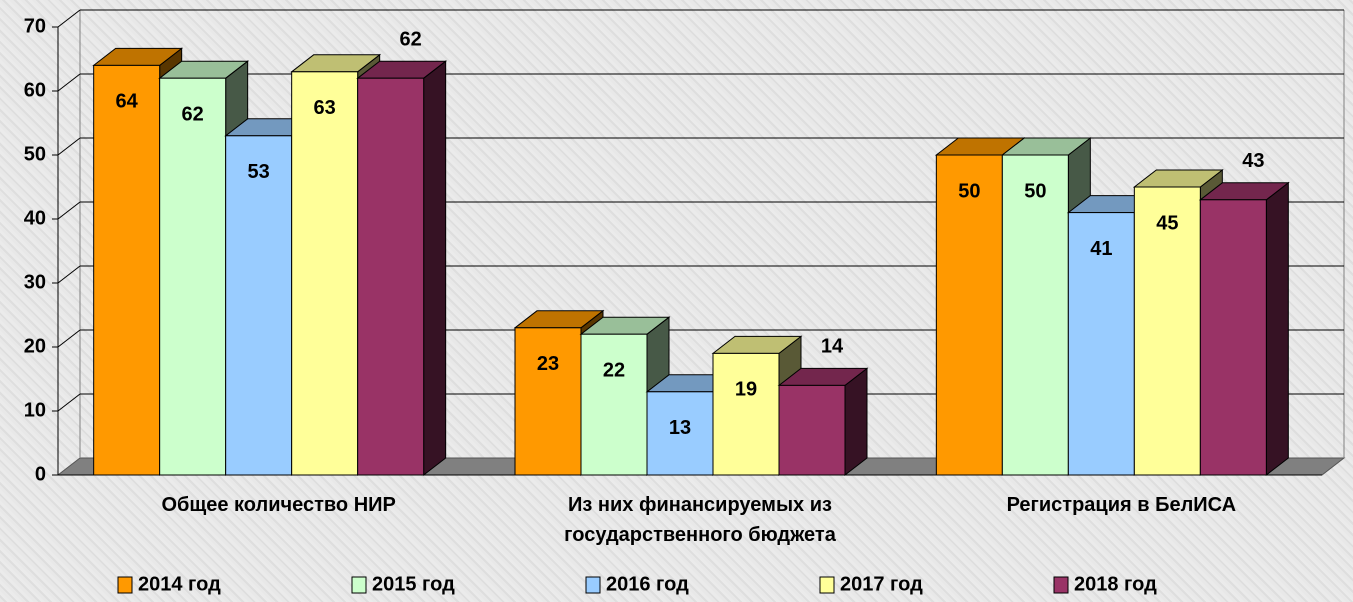 This screenshot has width=1353, height=602. I want to click on legend-label: 2016 год, so click(647, 584).